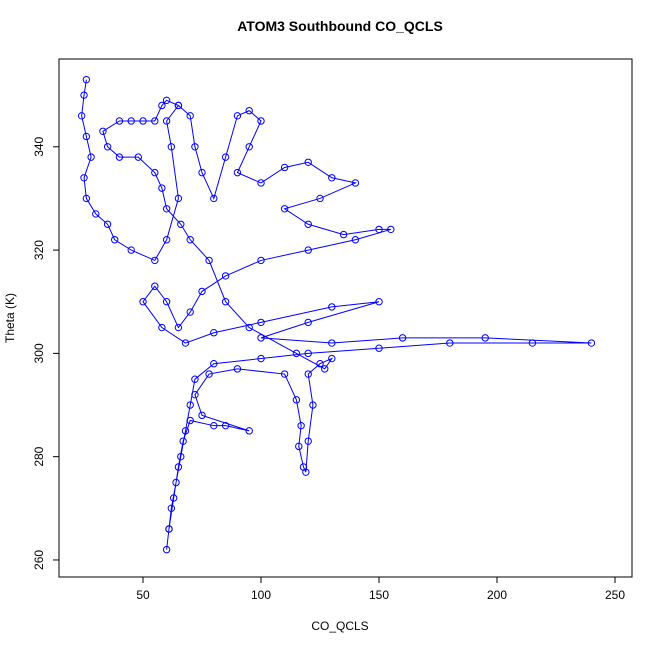 This screenshot has height=650, width=650. I want to click on y-axis-label: Theta (K), so click(10, 318).